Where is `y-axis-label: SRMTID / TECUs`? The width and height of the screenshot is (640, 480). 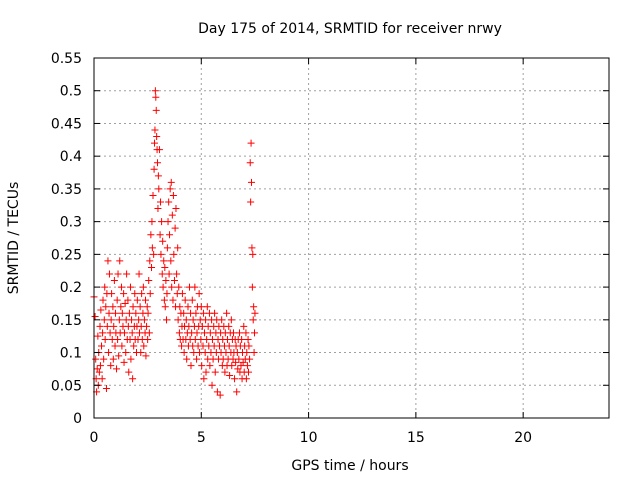
y-axis-label: SRMTID / TECUs is located at coordinates (14, 238).